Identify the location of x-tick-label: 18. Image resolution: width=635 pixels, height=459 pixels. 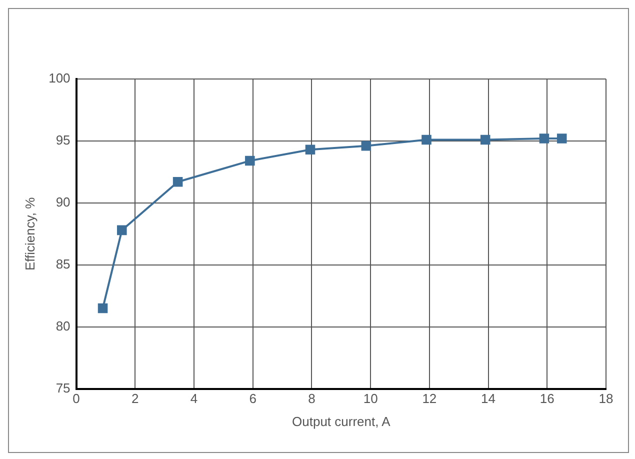
(606, 398).